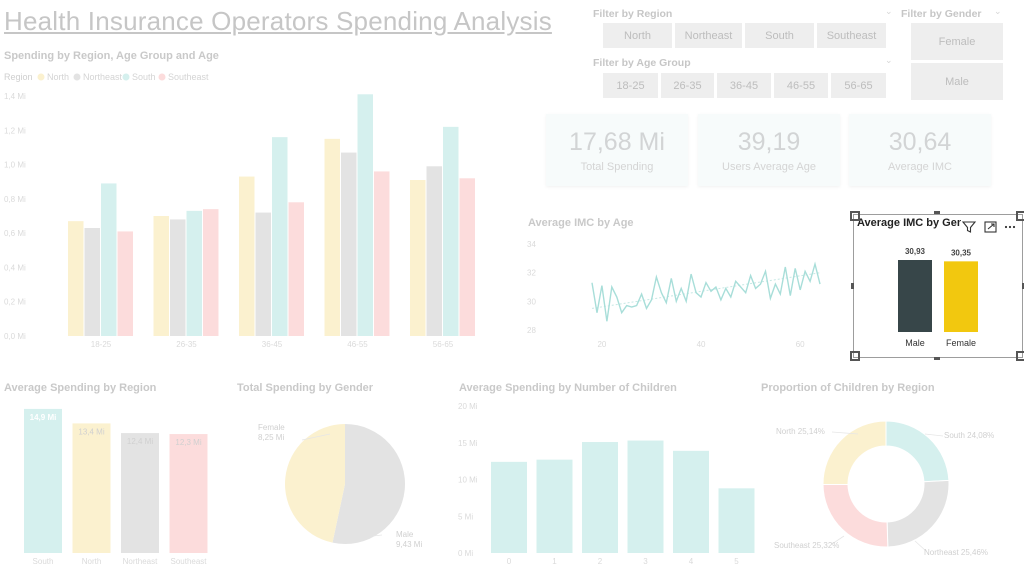 This screenshot has height=575, width=1024. I want to click on resize-handle-bottom, so click(937, 358).